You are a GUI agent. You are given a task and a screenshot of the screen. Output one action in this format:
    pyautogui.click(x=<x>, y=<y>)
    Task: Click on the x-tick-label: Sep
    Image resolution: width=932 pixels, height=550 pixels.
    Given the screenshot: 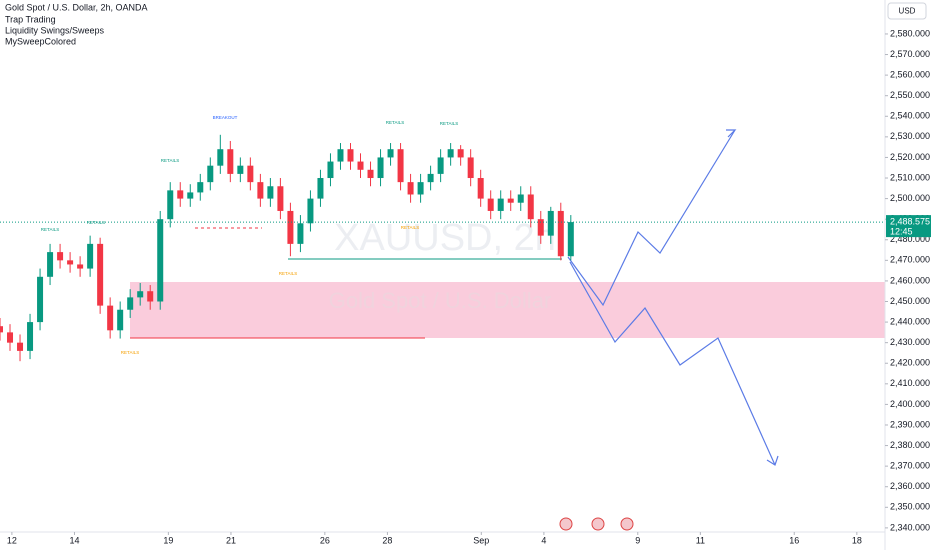 What is the action you would take?
    pyautogui.click(x=481, y=540)
    